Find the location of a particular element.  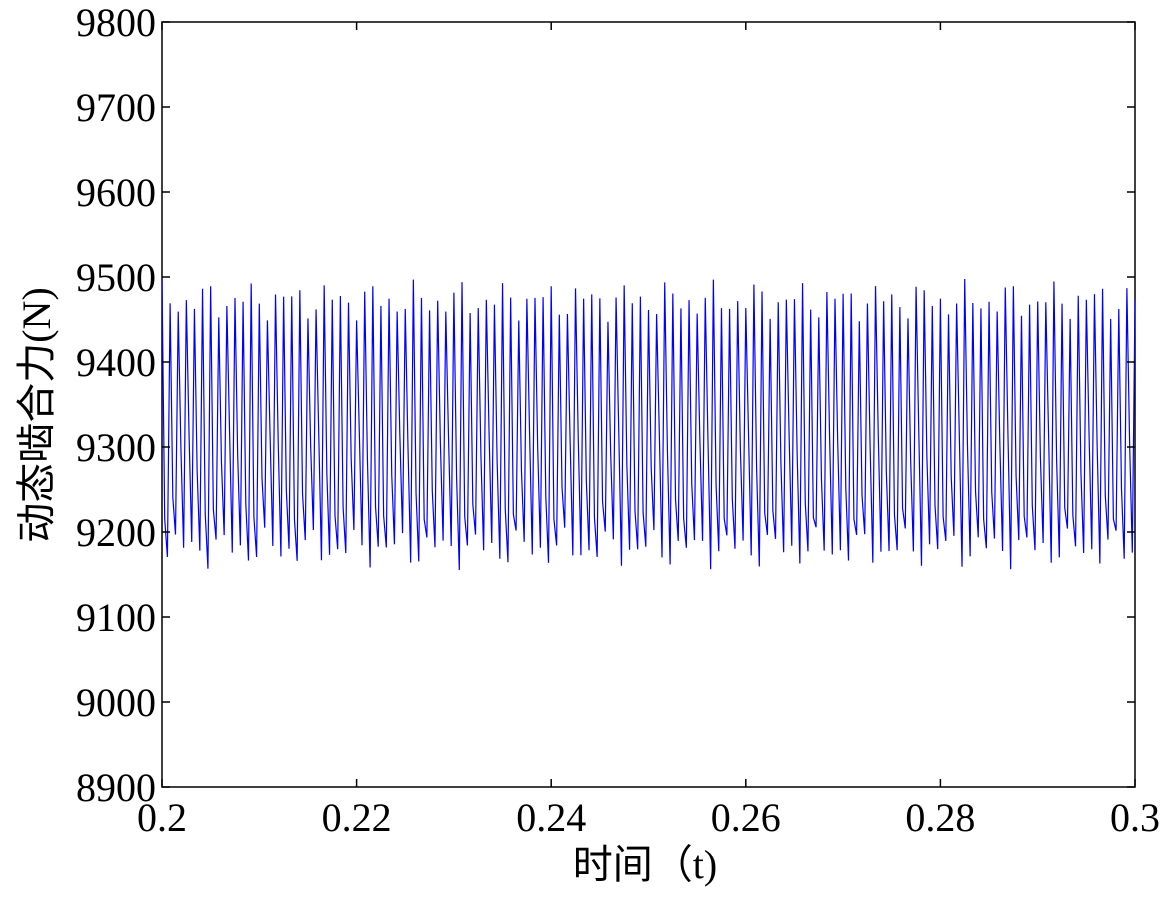

y-tick-label: 9100 is located at coordinates (116, 617).